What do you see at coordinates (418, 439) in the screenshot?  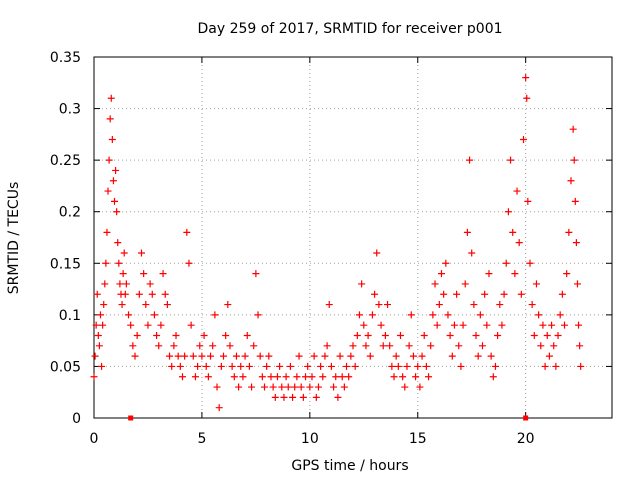 I see `x-tick-label: 15` at bounding box center [418, 439].